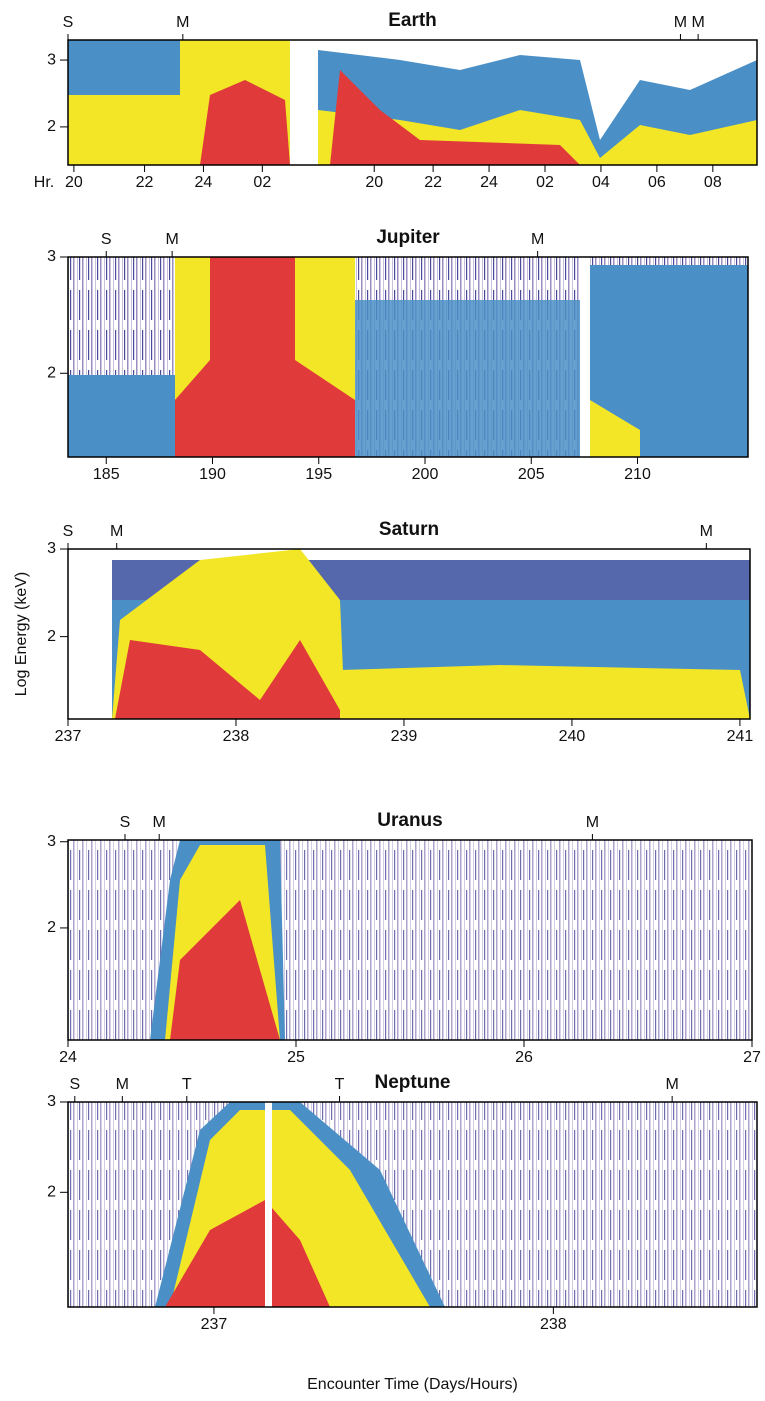  What do you see at coordinates (713, 182) in the screenshot?
I see `x-tick-label: 08` at bounding box center [713, 182].